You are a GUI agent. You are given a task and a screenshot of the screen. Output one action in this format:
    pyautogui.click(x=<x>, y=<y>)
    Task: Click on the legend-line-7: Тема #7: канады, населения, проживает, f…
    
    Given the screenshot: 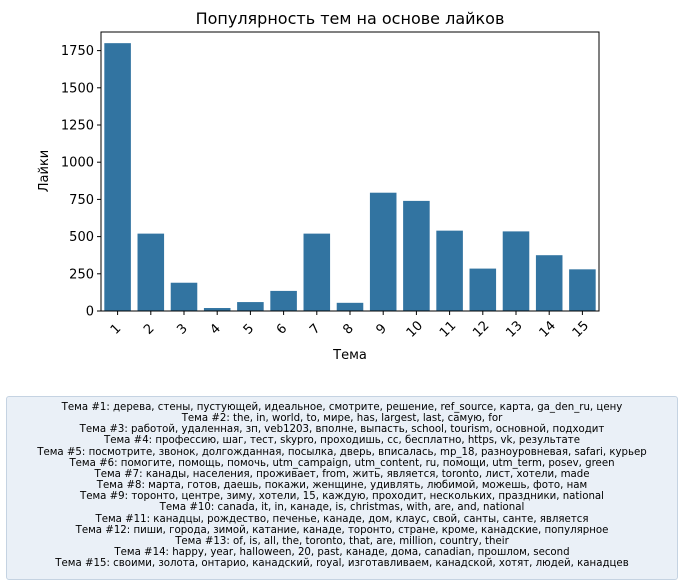 What is the action you would take?
    pyautogui.click(x=342, y=474)
    